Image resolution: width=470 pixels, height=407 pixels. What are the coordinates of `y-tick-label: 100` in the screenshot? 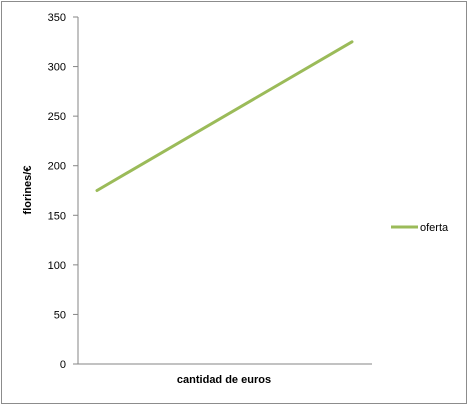 It's located at (57, 266).